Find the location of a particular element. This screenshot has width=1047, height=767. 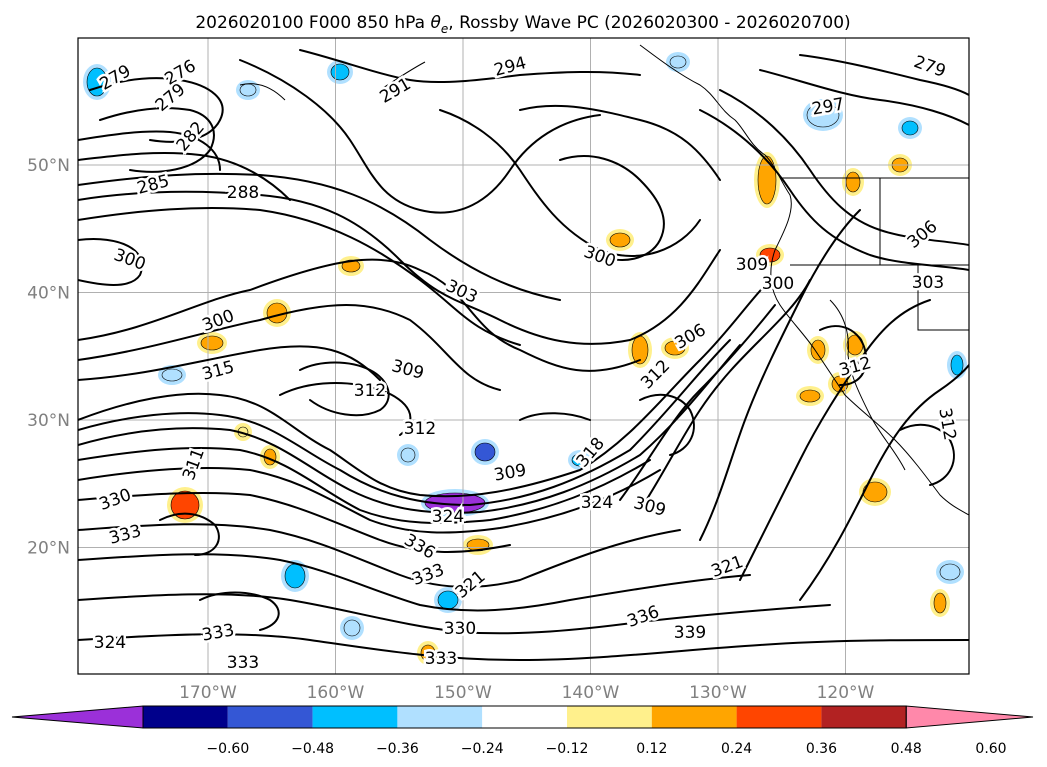

contour-label: 339 is located at coordinates (690, 633).